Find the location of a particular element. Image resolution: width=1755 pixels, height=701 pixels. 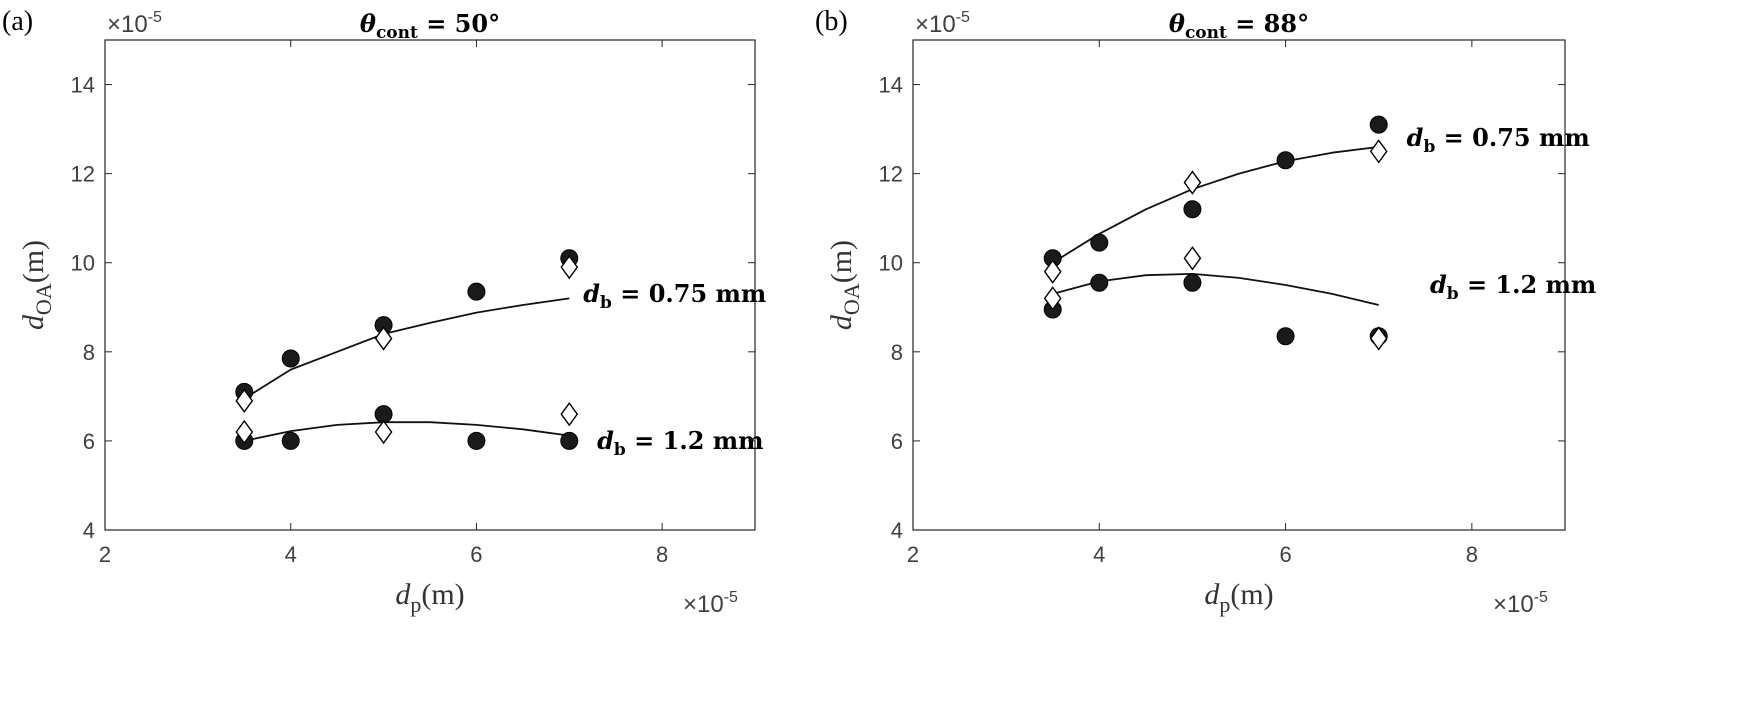

fit-curve-db-1.2 is located at coordinates (407, 431).